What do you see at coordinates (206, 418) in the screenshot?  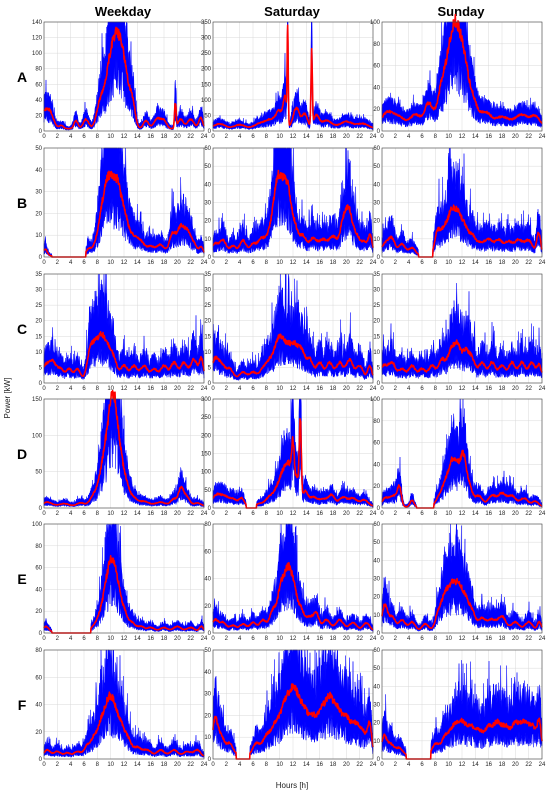 I see `y-tick-label: 250` at bounding box center [206, 418].